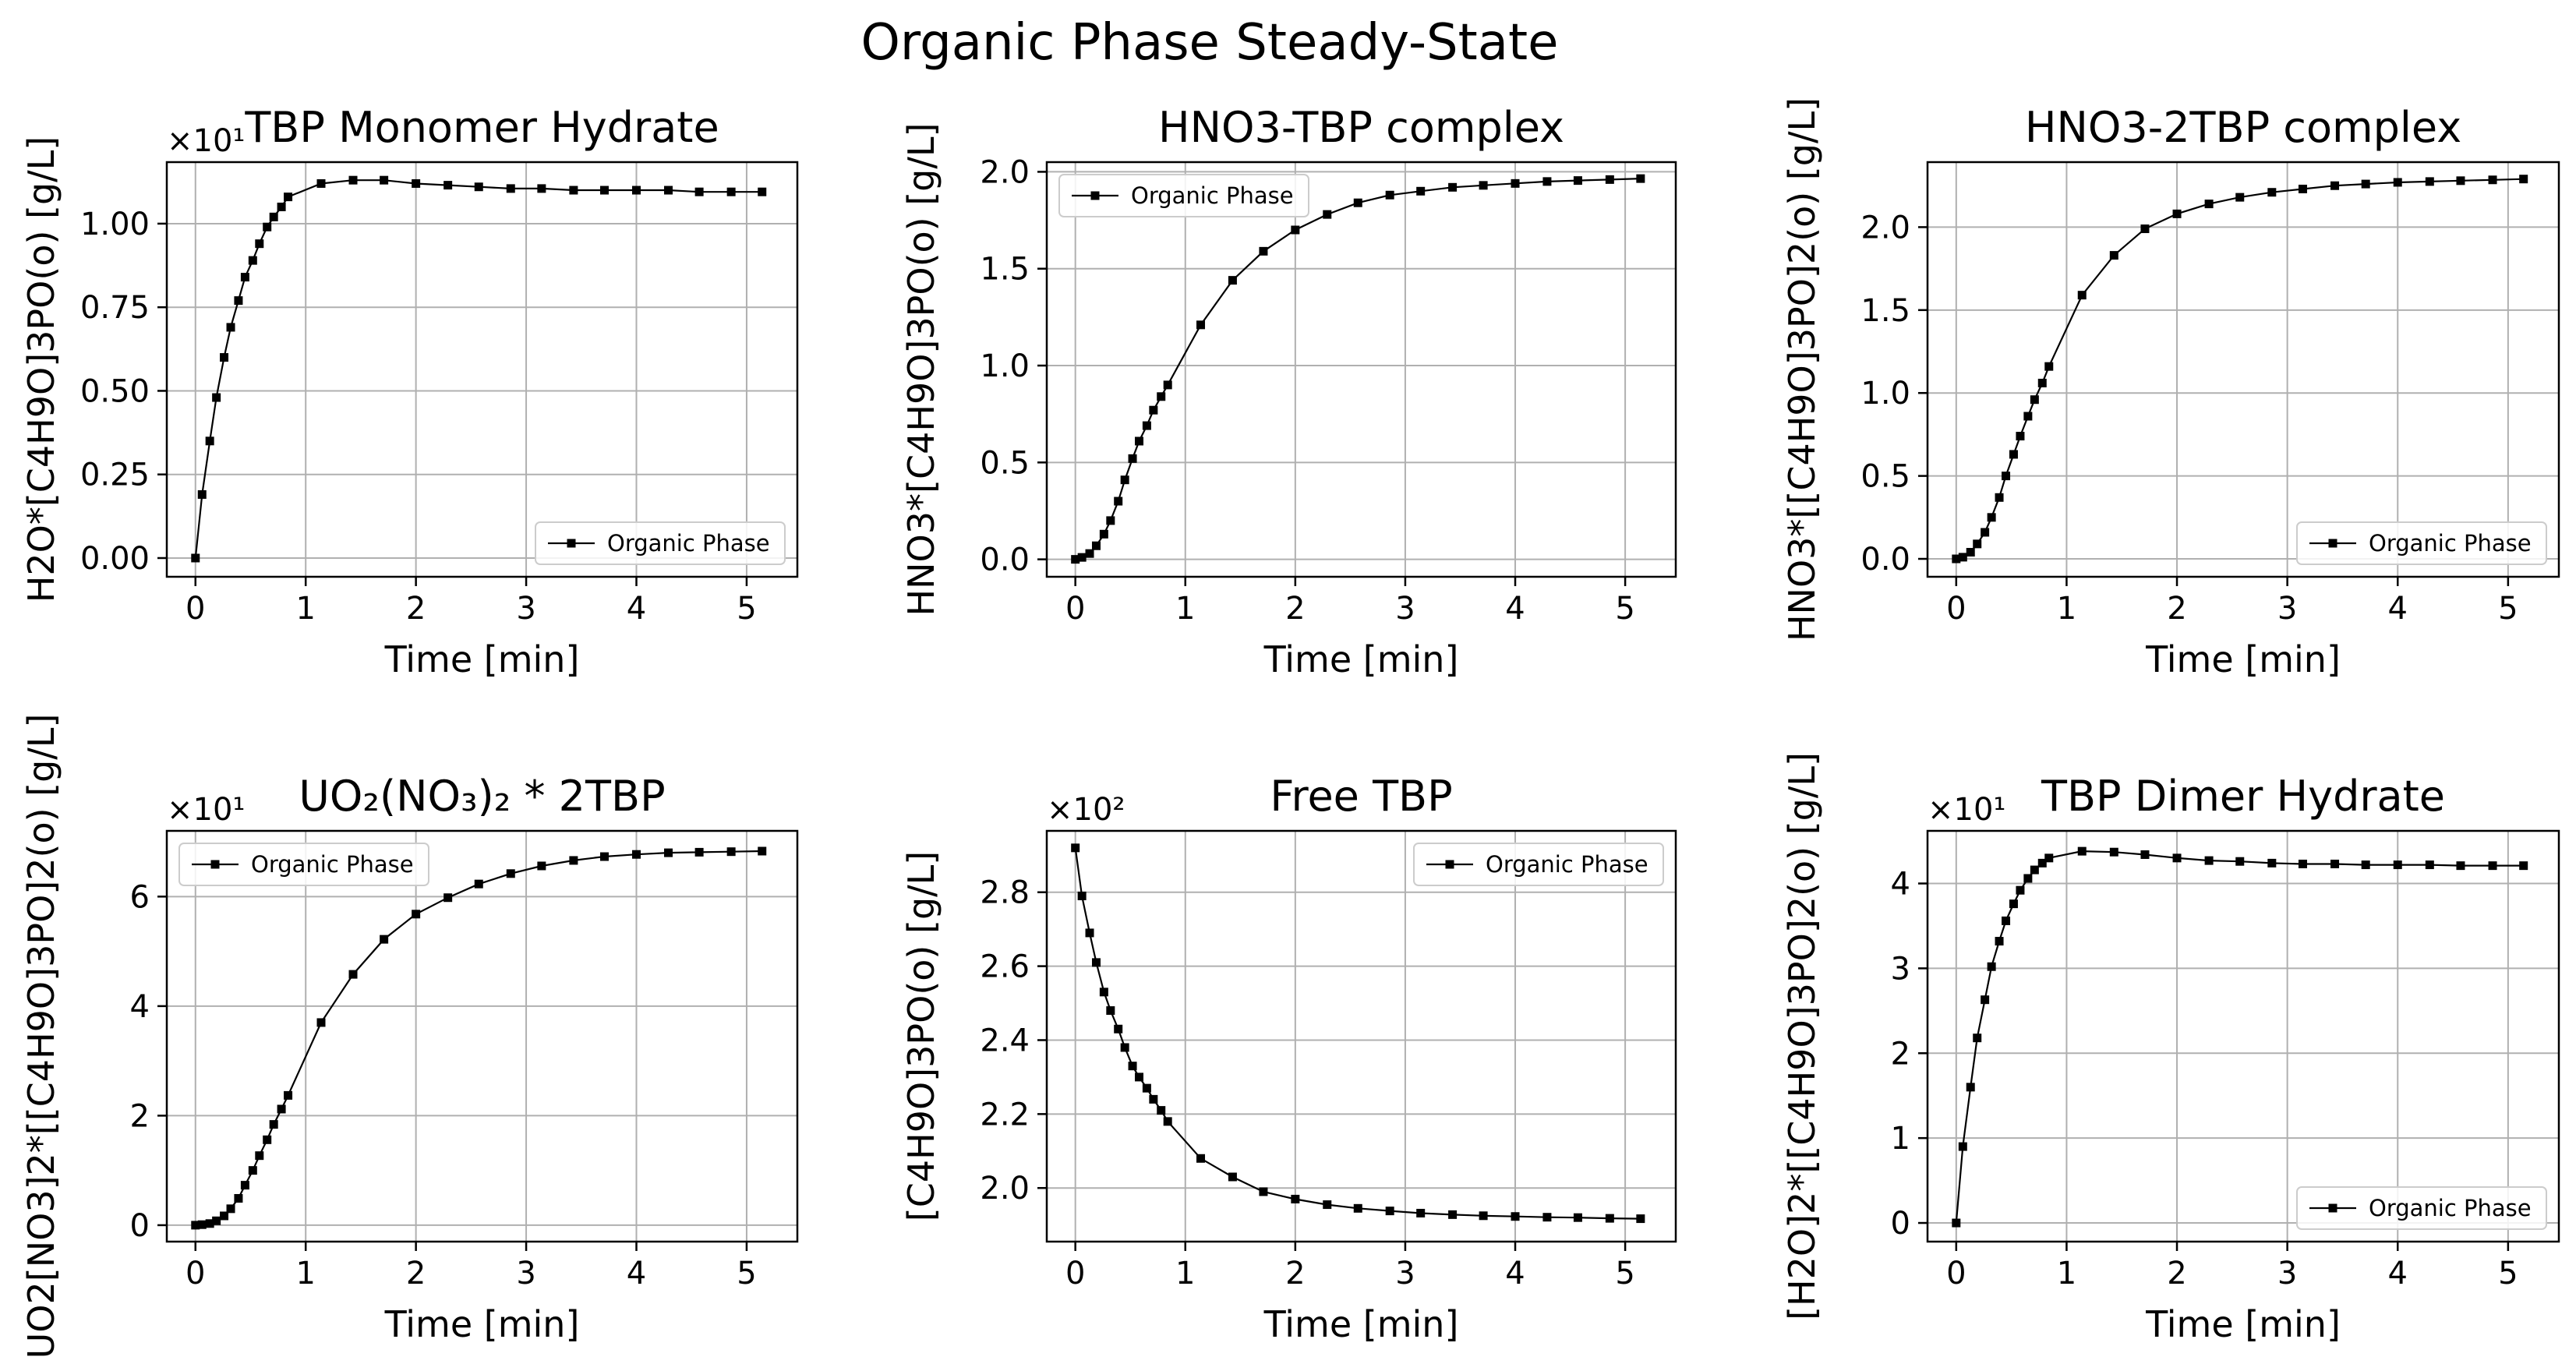 The image size is (2576, 1371). I want to click on x-tick-label: 0, so click(1075, 1273).